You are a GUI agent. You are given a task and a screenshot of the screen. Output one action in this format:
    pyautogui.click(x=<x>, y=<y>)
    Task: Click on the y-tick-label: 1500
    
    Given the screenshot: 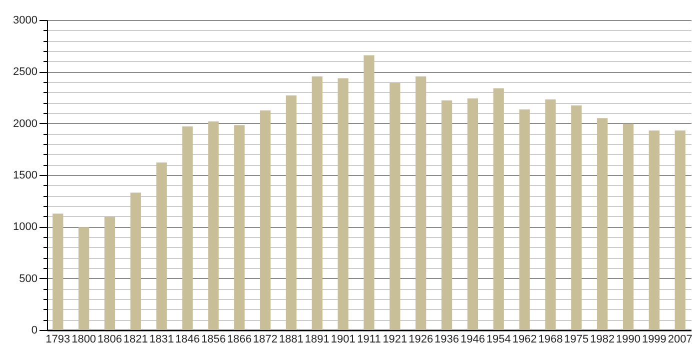 What is the action you would take?
    pyautogui.click(x=25, y=176)
    